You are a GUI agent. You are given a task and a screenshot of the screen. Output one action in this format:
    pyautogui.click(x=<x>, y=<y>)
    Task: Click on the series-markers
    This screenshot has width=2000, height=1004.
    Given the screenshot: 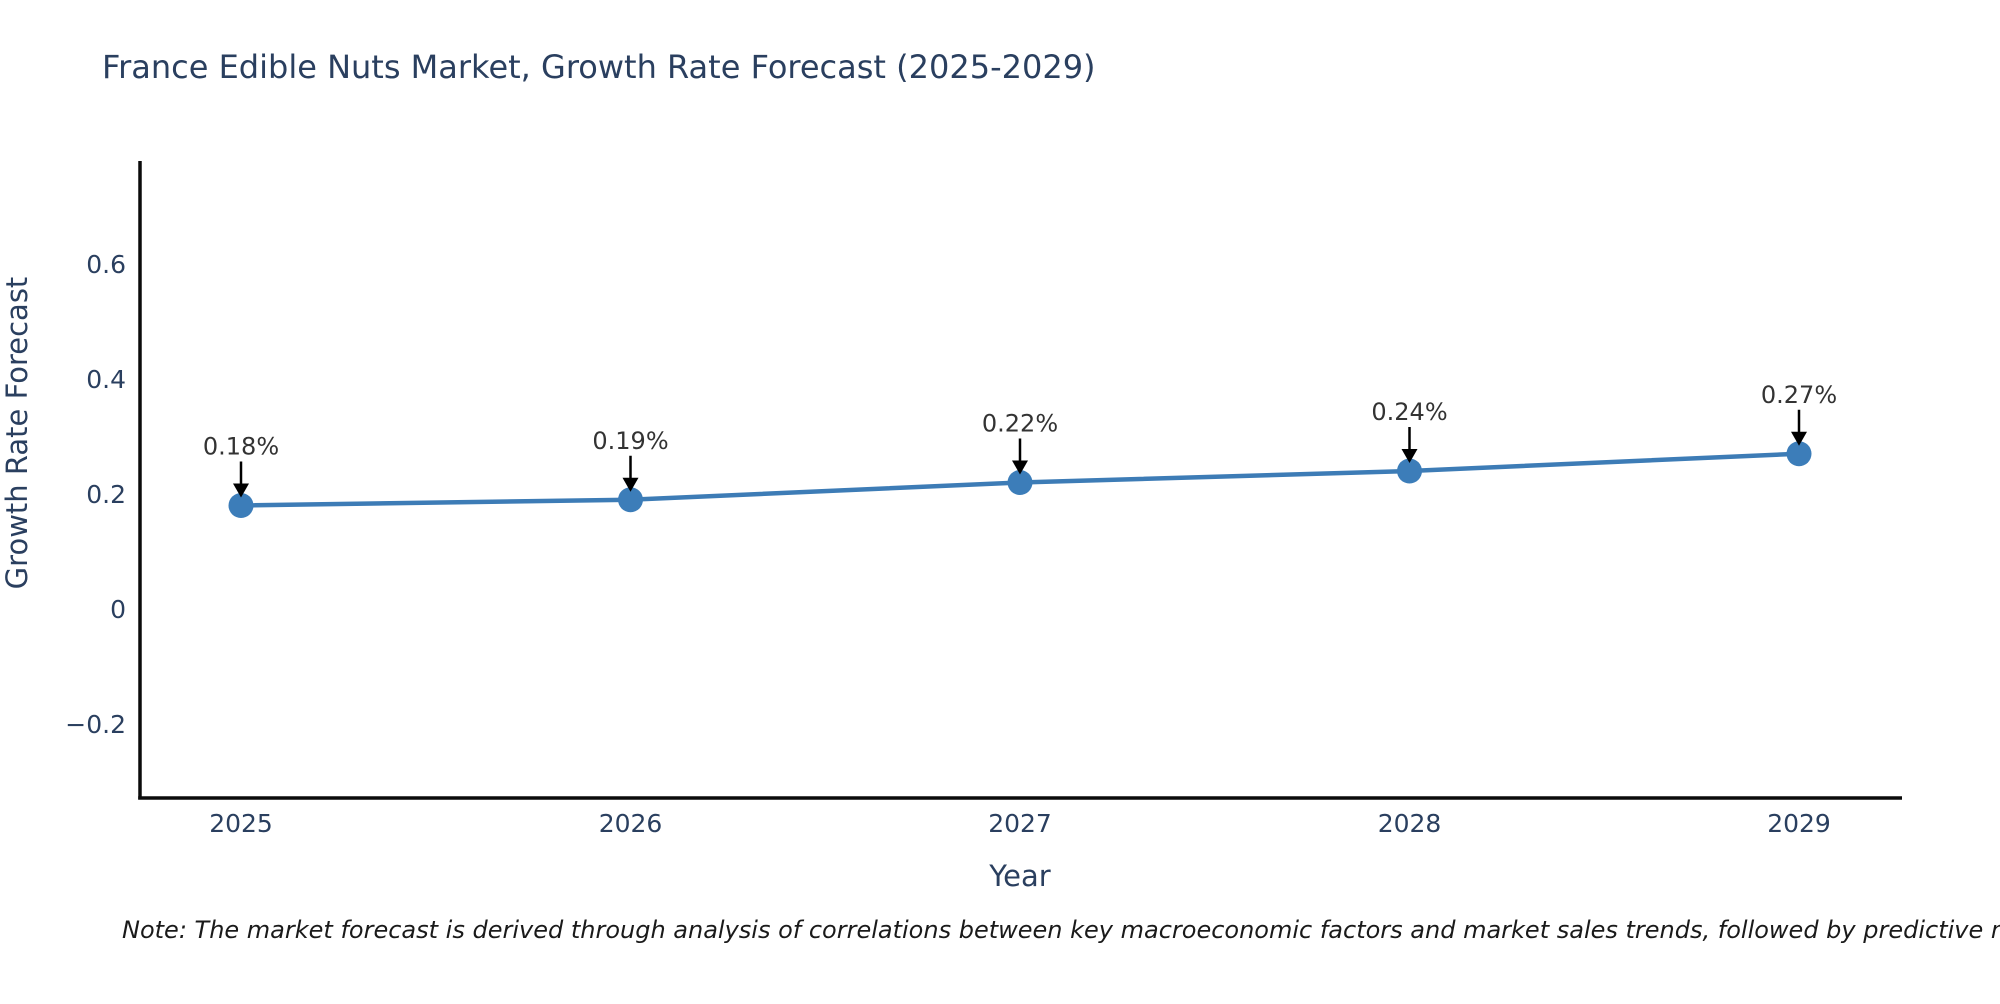 What is the action you would take?
    pyautogui.click(x=1020, y=479)
    